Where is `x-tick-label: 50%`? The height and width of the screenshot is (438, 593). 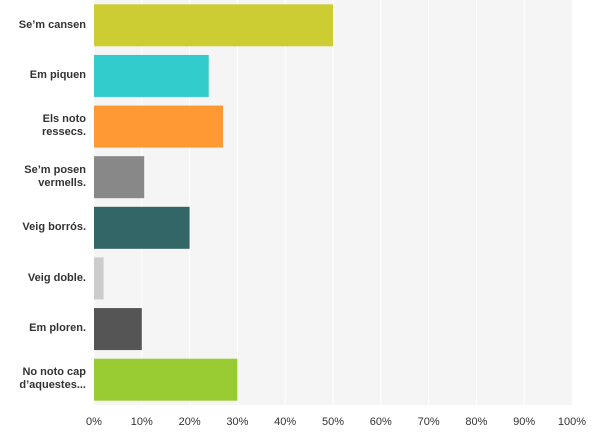
x-tick-label: 50% is located at coordinates (333, 422).